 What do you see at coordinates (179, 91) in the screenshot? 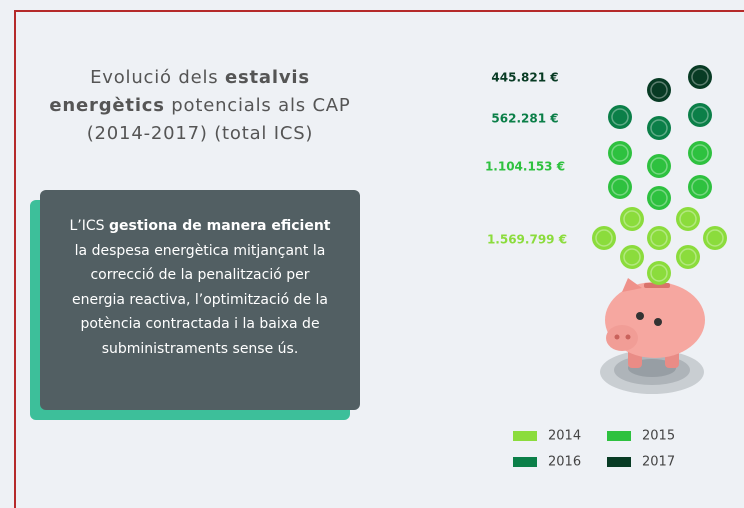
I see `title-part: estalvis energètics` at bounding box center [179, 91].